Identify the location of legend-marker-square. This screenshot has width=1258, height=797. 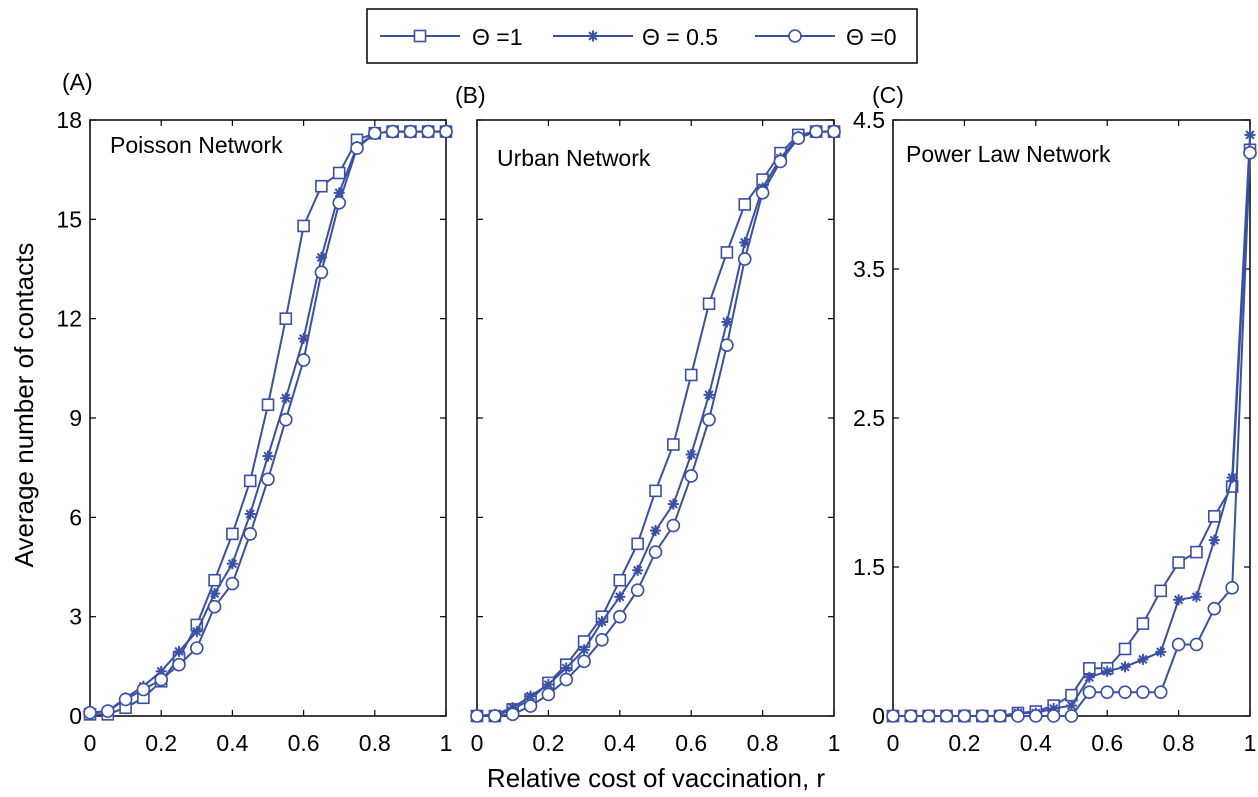
(420, 36).